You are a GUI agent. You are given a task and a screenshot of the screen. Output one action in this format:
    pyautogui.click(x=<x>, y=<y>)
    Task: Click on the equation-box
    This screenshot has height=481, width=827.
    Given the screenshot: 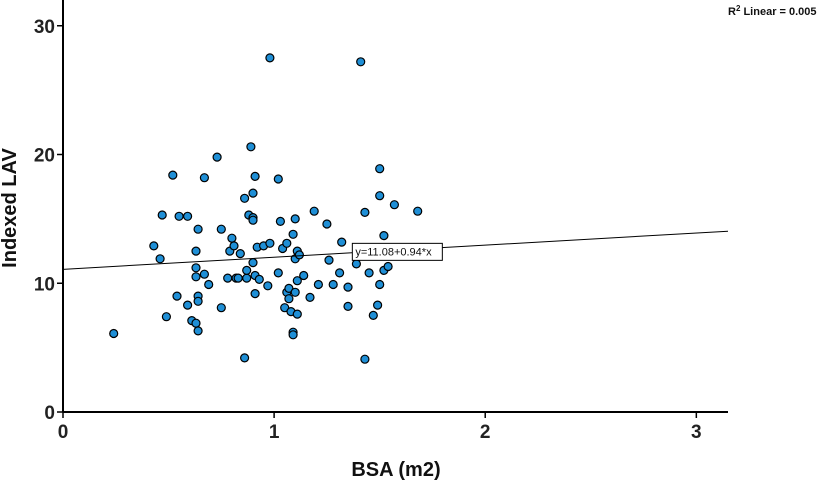 What is the action you would take?
    pyautogui.click(x=397, y=251)
    